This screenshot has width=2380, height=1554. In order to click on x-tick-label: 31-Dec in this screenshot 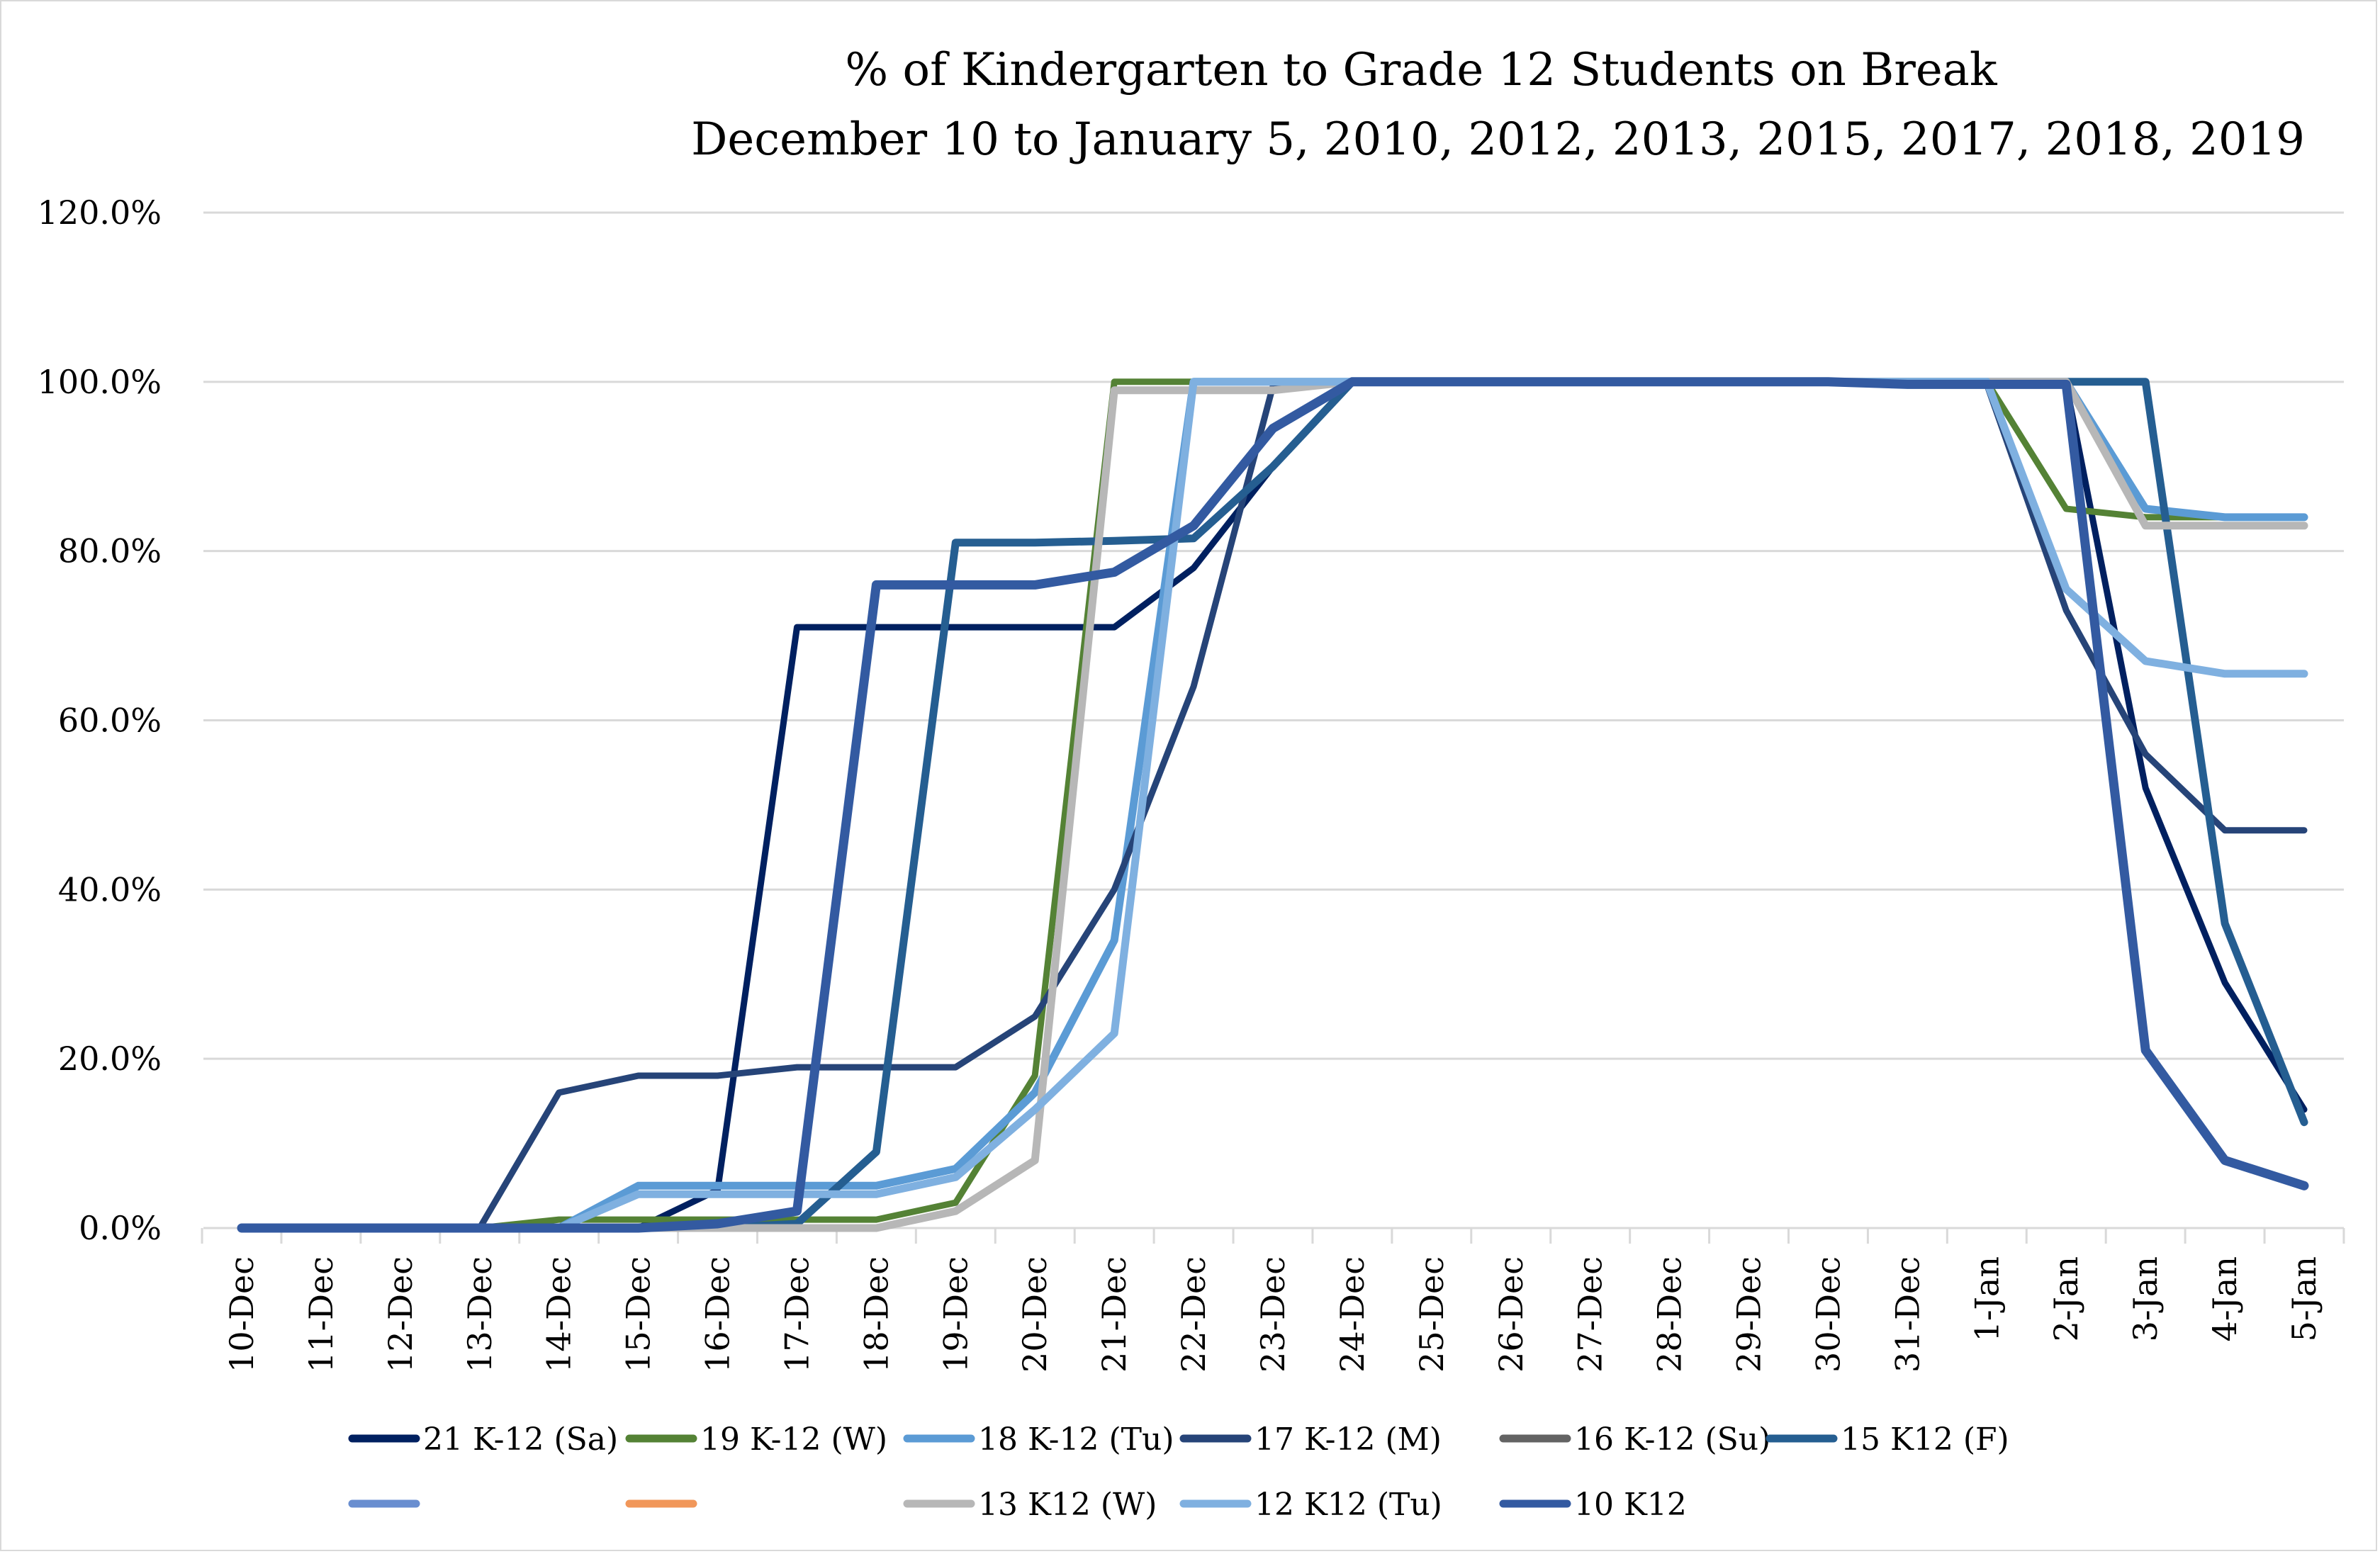, I will do `click(1907, 1314)`.